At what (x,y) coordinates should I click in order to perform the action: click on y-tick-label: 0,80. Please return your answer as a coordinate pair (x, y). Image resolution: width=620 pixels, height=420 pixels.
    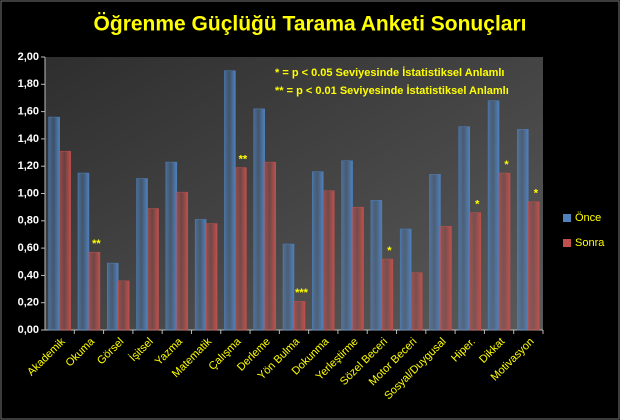
    Looking at the image, I should click on (28, 221).